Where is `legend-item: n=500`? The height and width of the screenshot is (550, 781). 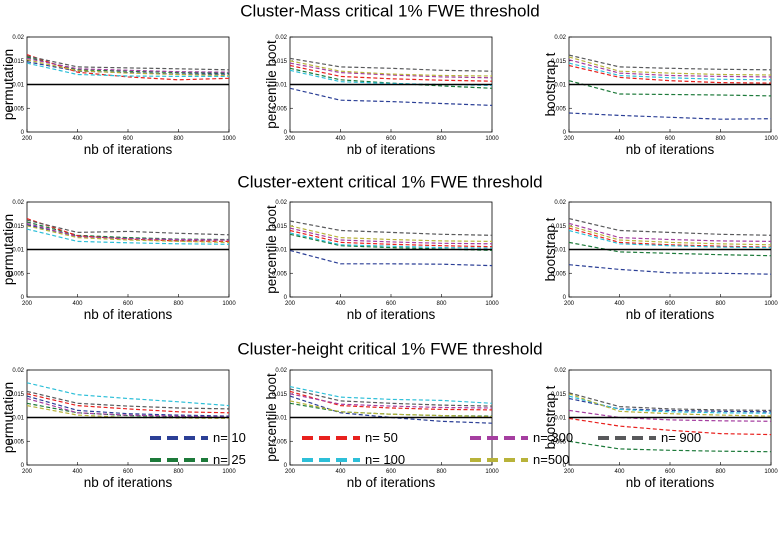 legend-item: n=500 is located at coordinates (520, 459).